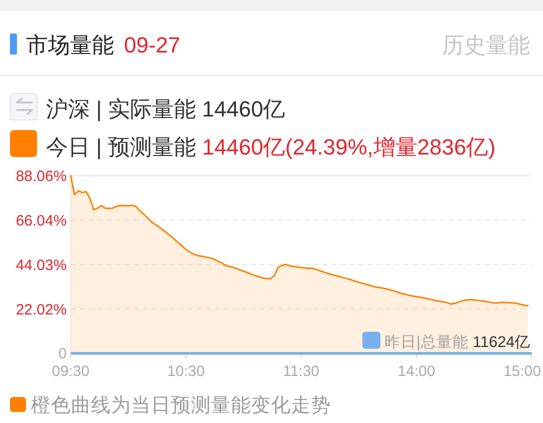 The image size is (543, 423). Describe the element at coordinates (486, 45) in the screenshot. I see `text: 历史量能` at that location.